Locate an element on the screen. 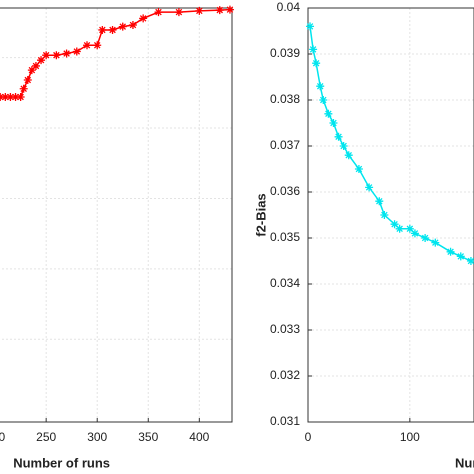  y-tick-label: 0.037 is located at coordinates (285, 145).